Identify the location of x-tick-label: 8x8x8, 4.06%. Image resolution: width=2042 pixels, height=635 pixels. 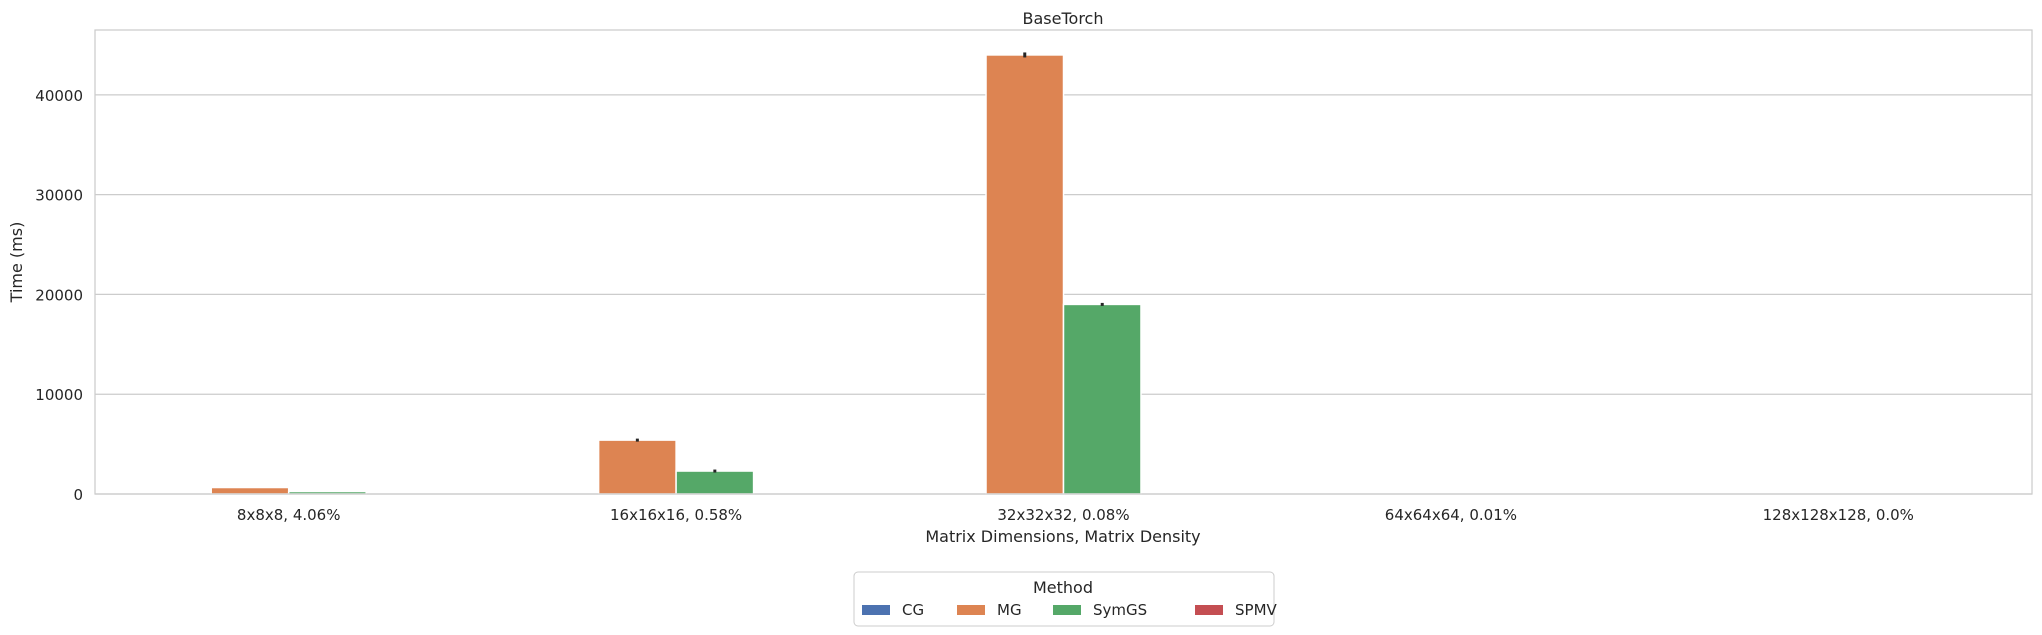
(289, 515).